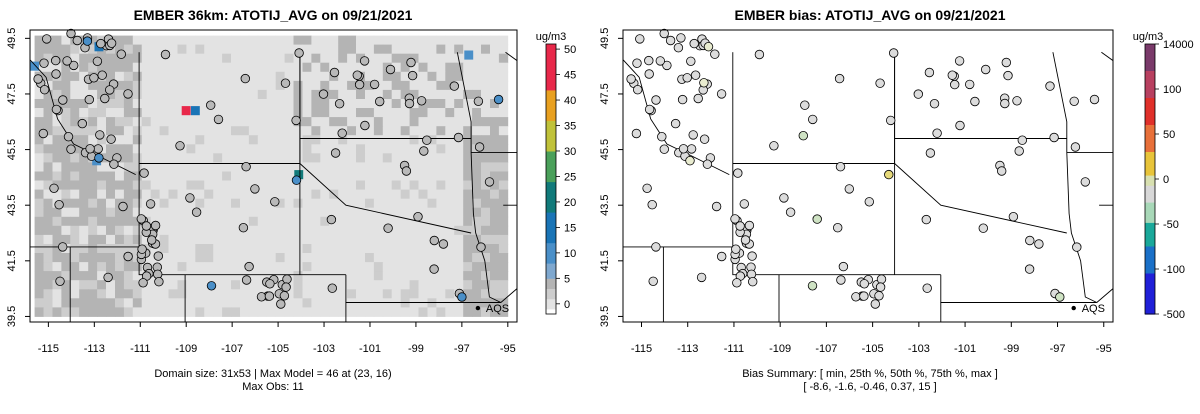 The height and width of the screenshot is (414, 1200). I want to click on colorbar-tick-label: 30, so click(570, 152).